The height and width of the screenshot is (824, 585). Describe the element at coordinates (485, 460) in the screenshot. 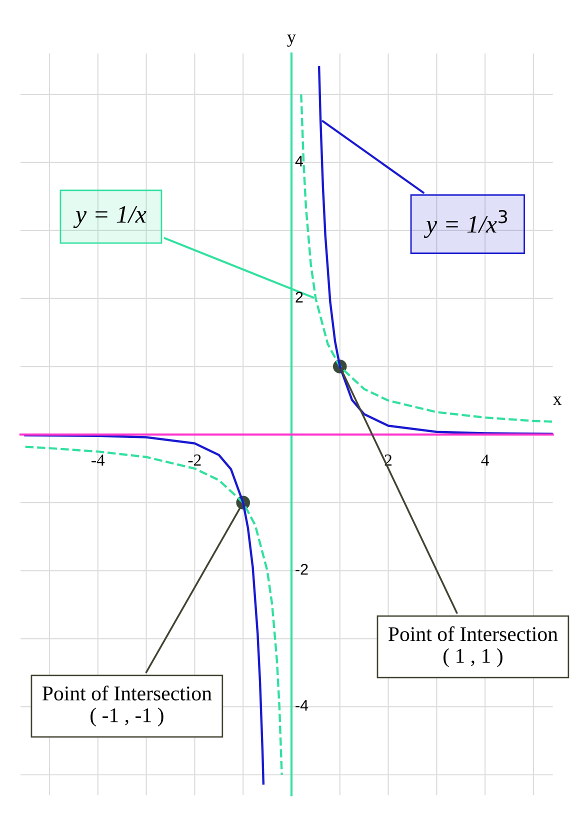

I see `x-tick-label: 4` at that location.